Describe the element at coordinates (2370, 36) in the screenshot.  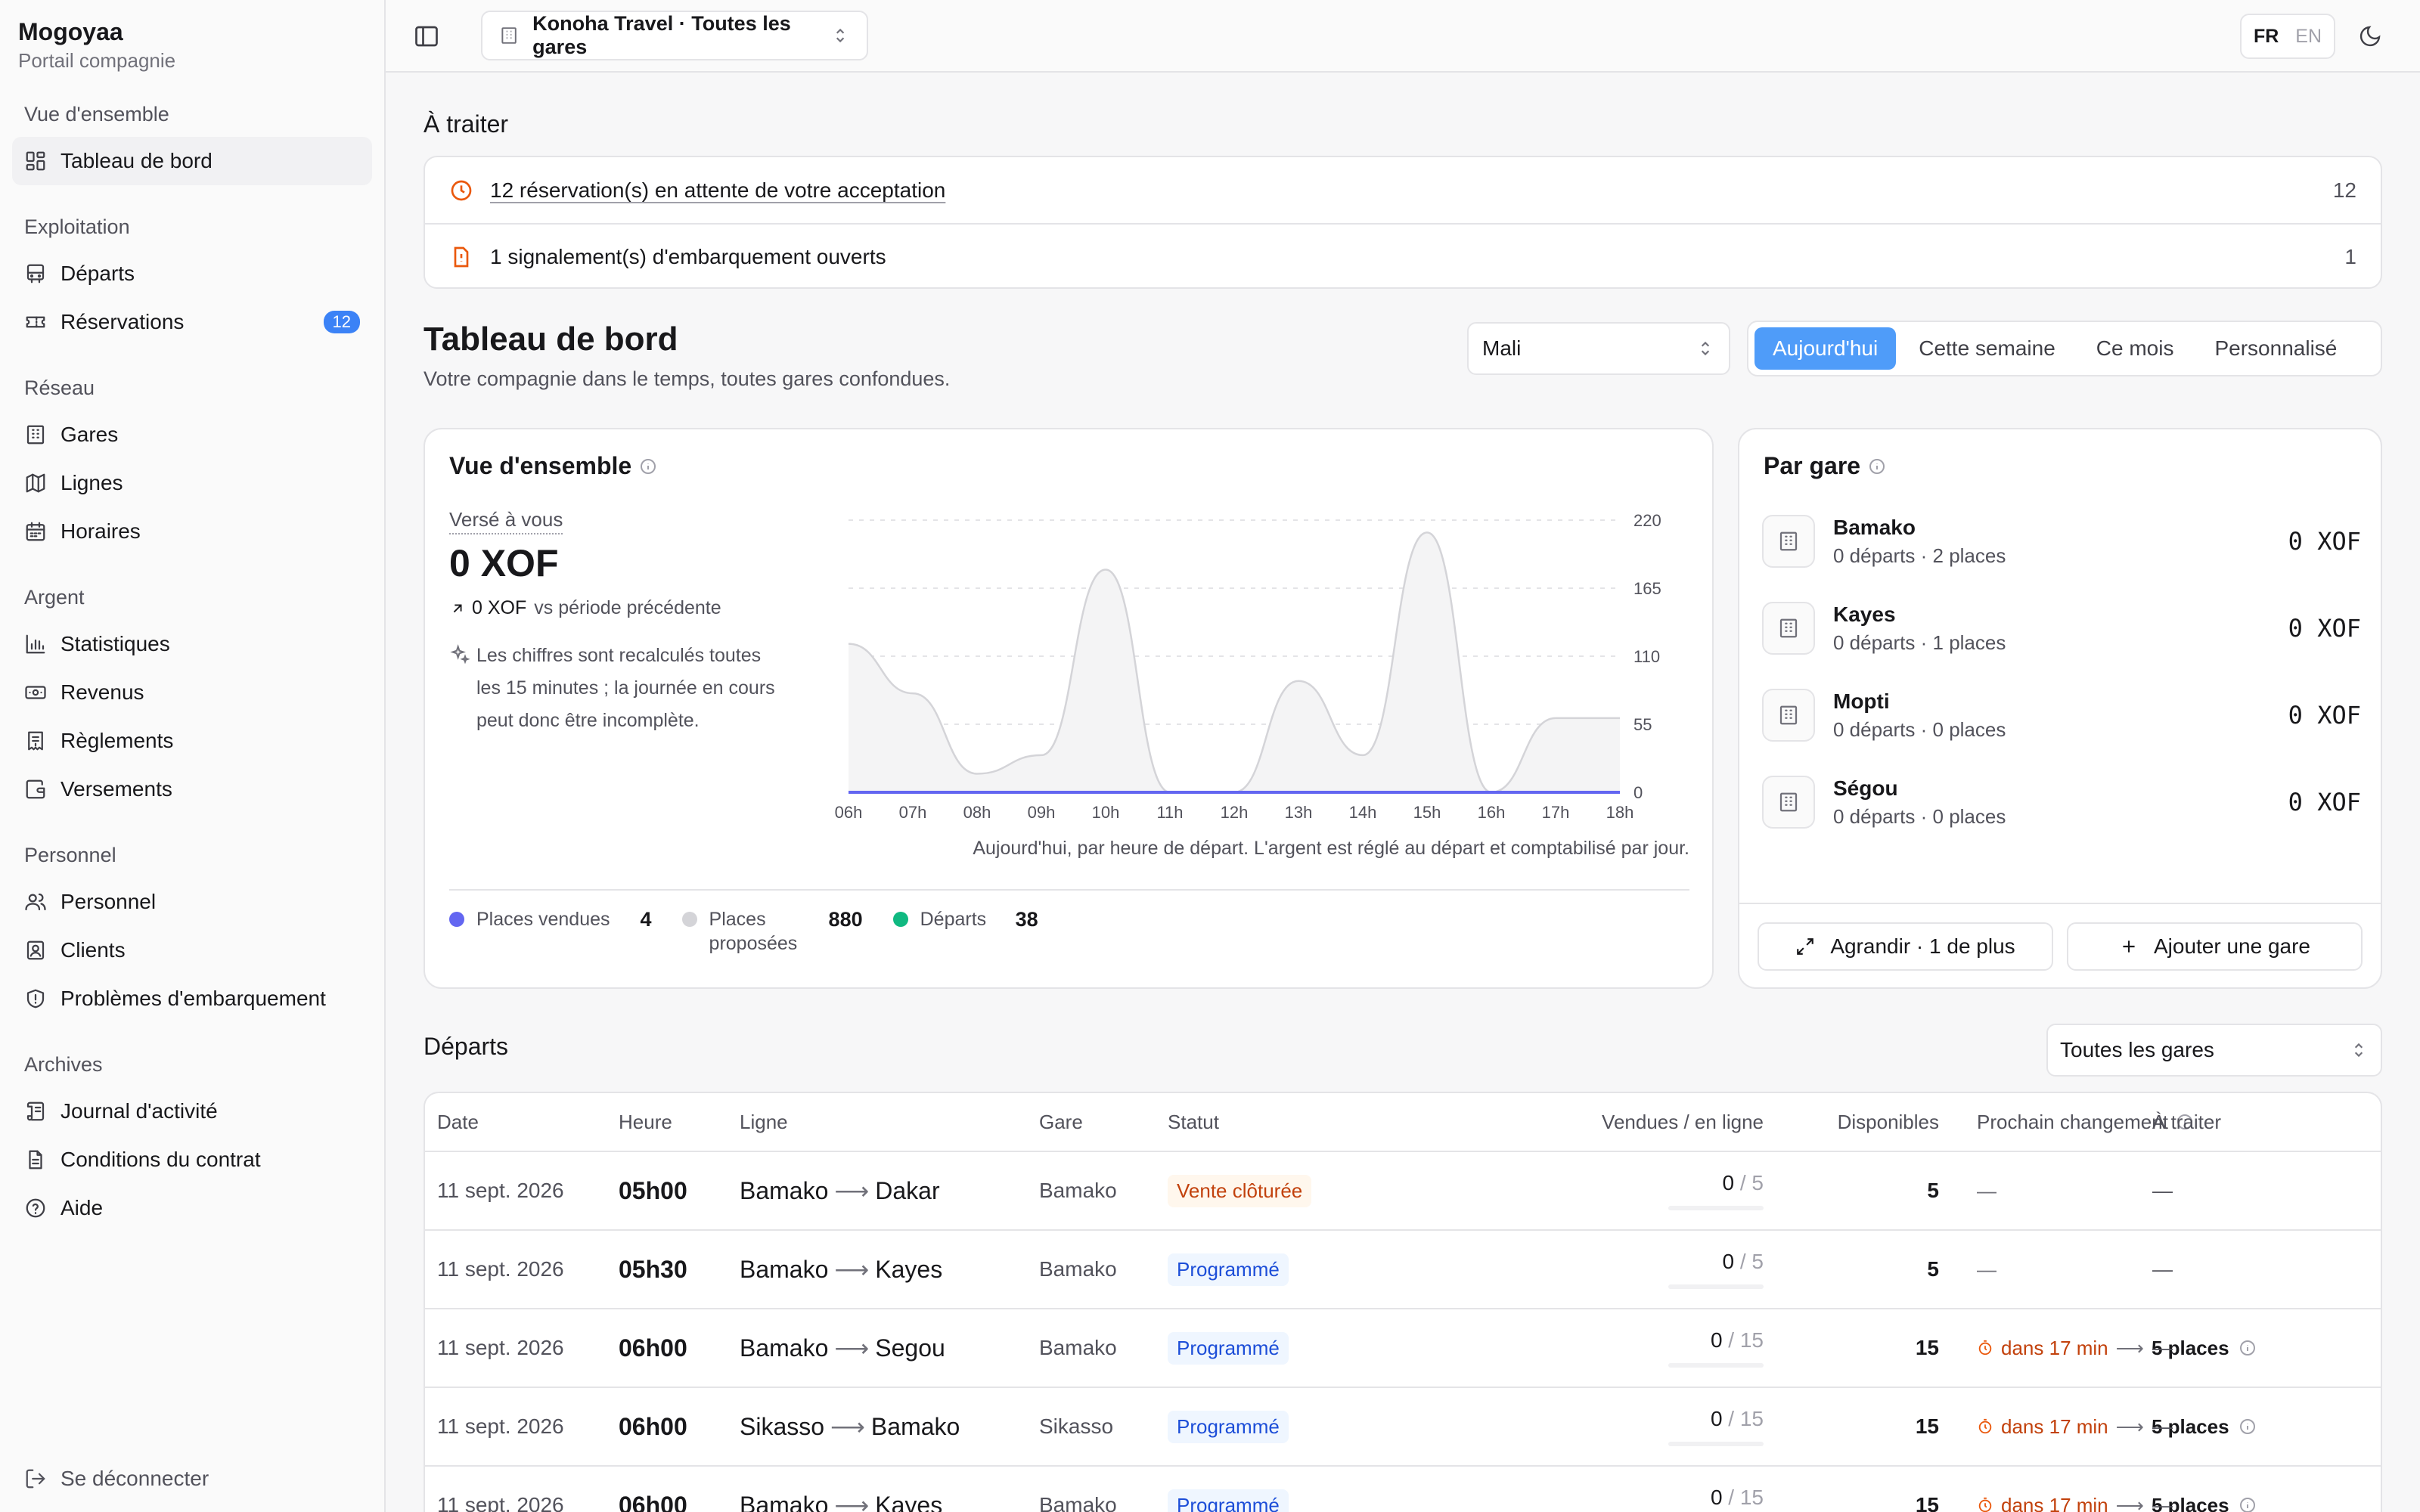
I see `moon-icon` at that location.